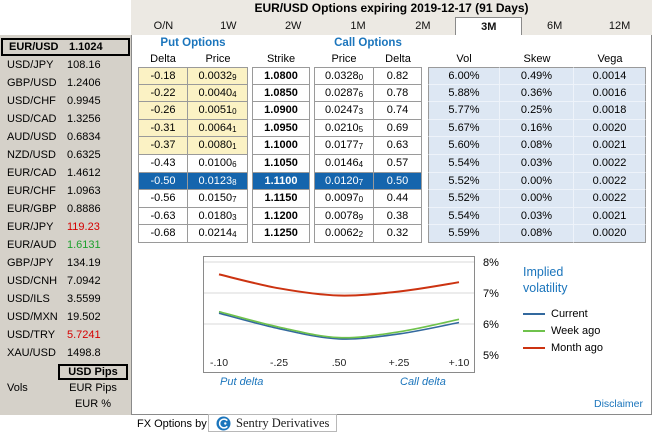 This screenshot has width=654, height=432. I want to click on col-header-vol: Vol, so click(464, 59).